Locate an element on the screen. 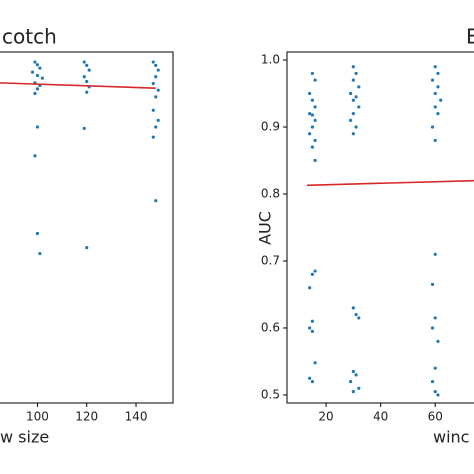 The height and width of the screenshot is (474, 474). y-tick-label: 0.9 is located at coordinates (270, 127).